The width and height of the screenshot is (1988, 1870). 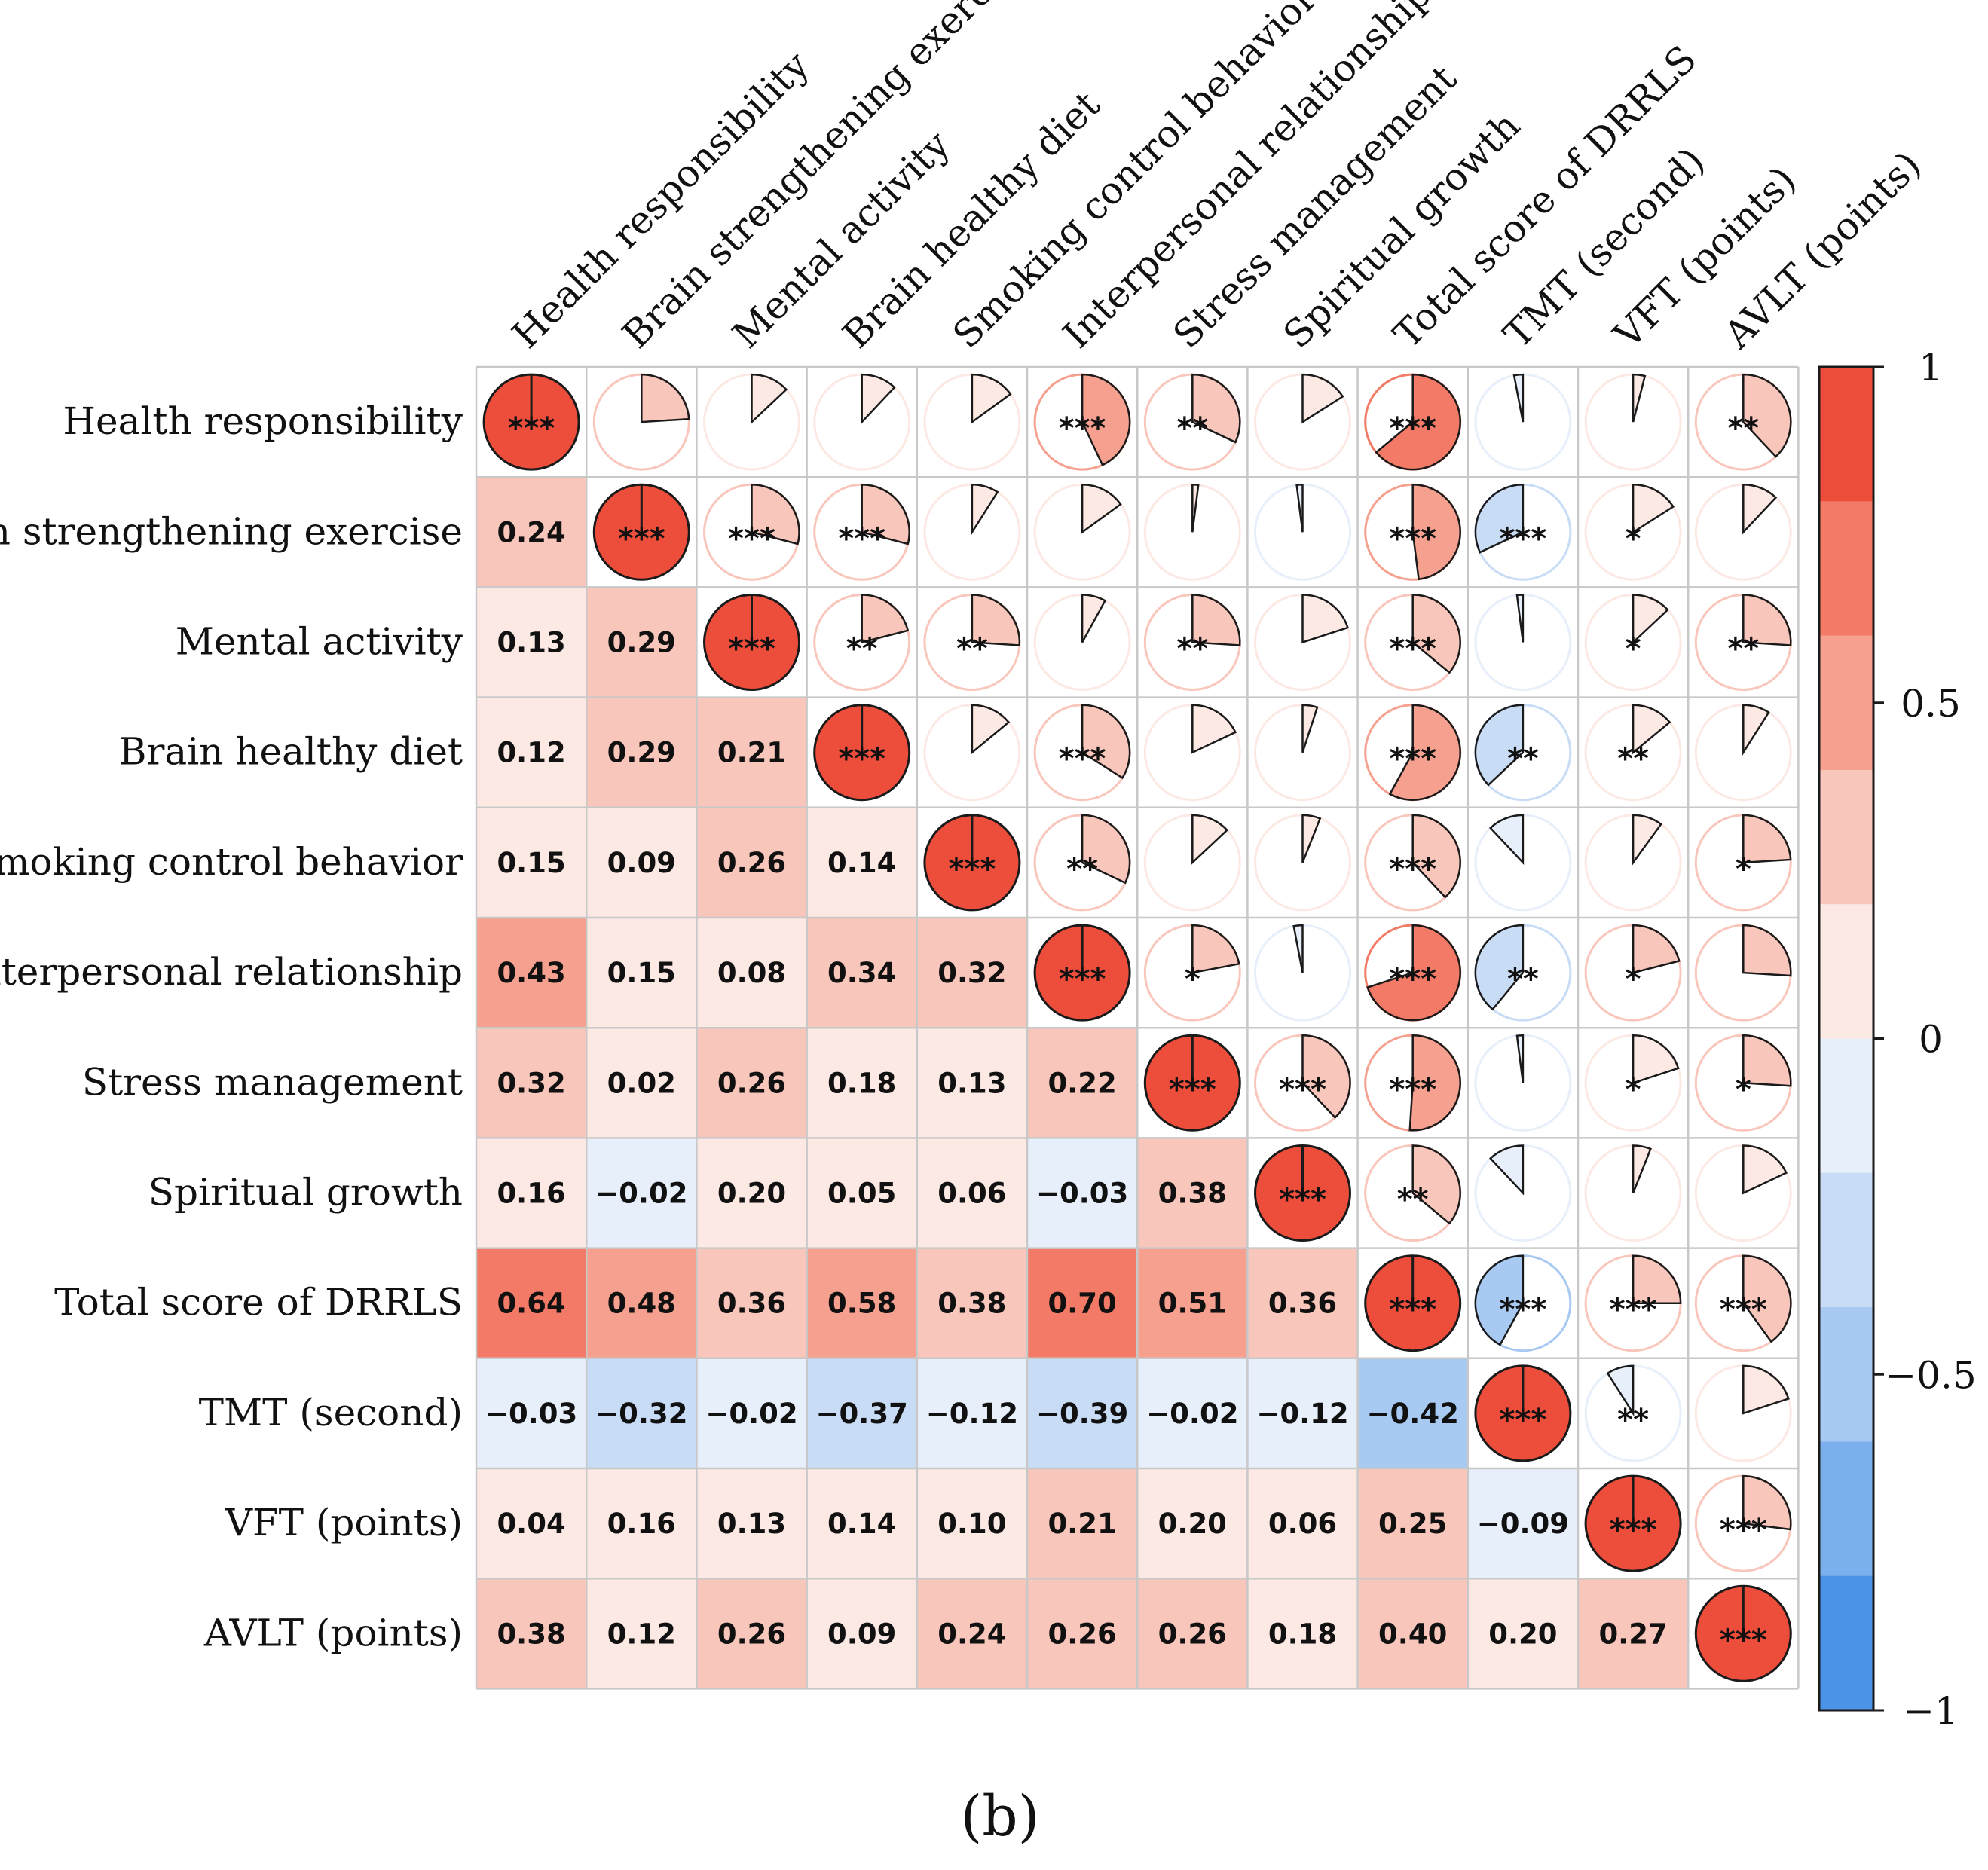 I want to click on matrix-cell: 0.48, so click(x=641, y=1303).